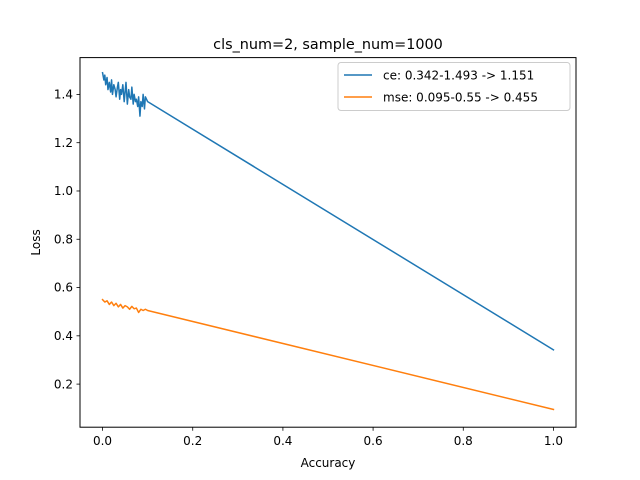 The image size is (640, 480). What do you see at coordinates (36, 242) in the screenshot?
I see `y-axis-label: Loss` at bounding box center [36, 242].